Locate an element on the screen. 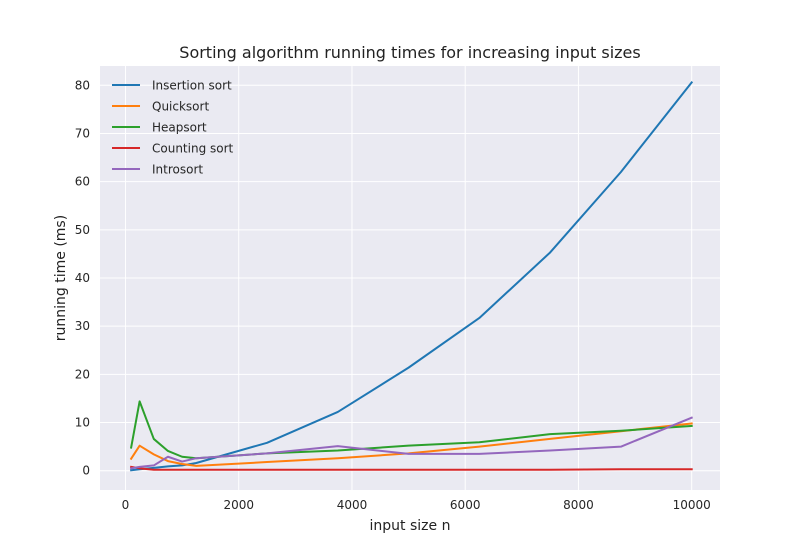 This screenshot has width=800, height=550. y-tick-label: 50 is located at coordinates (82, 230).